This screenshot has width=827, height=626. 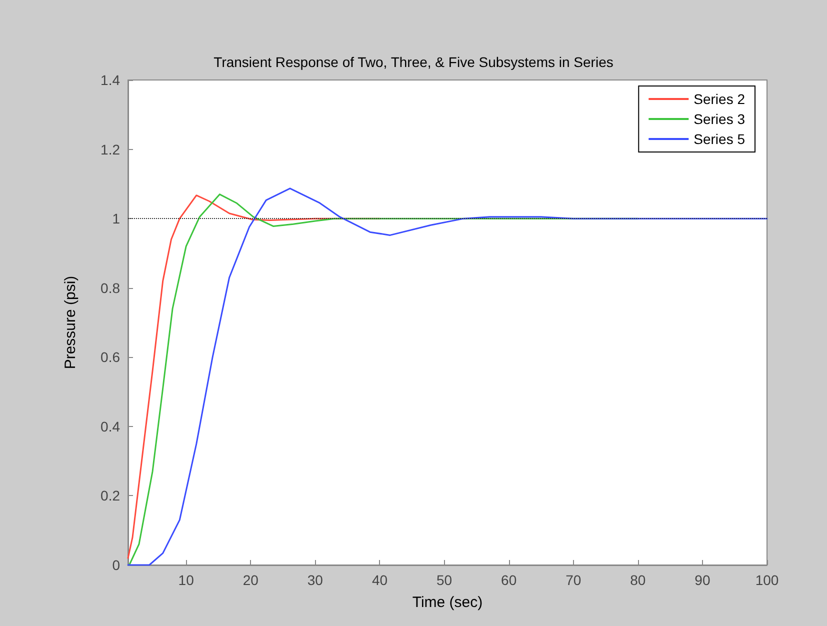 I want to click on y-tick-label: 0.8, so click(x=110, y=288).